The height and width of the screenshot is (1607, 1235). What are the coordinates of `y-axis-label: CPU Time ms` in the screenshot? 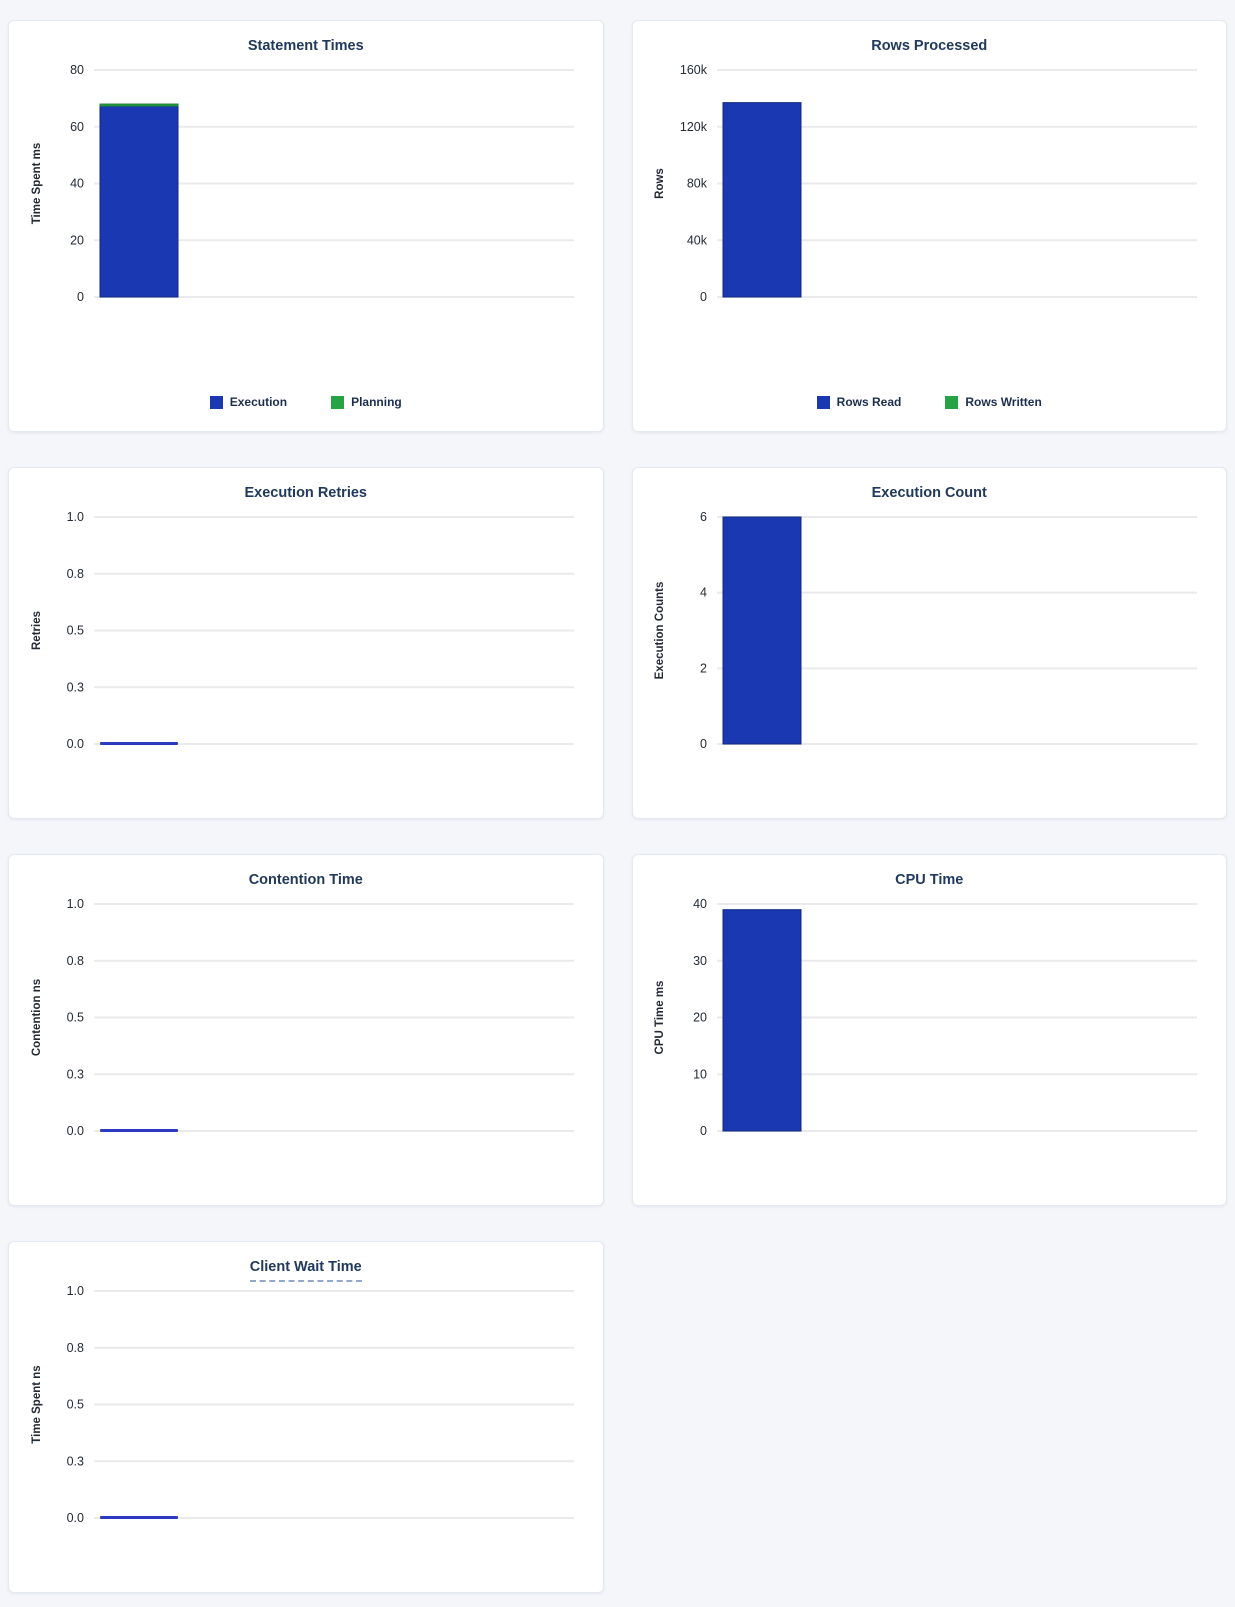 It's located at (660, 1018).